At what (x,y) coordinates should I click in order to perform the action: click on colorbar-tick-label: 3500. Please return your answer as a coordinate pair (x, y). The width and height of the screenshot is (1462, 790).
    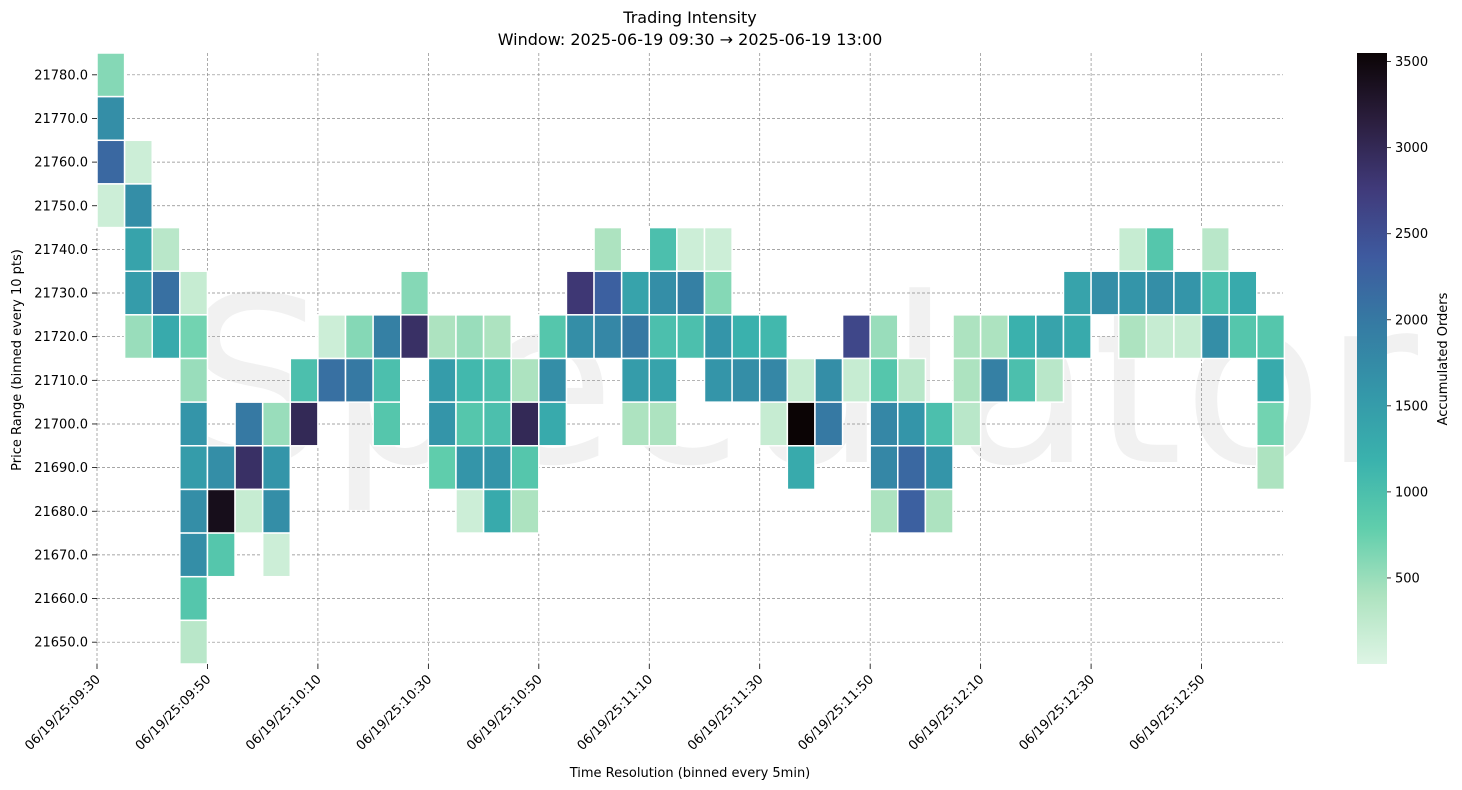
    Looking at the image, I should click on (1411, 62).